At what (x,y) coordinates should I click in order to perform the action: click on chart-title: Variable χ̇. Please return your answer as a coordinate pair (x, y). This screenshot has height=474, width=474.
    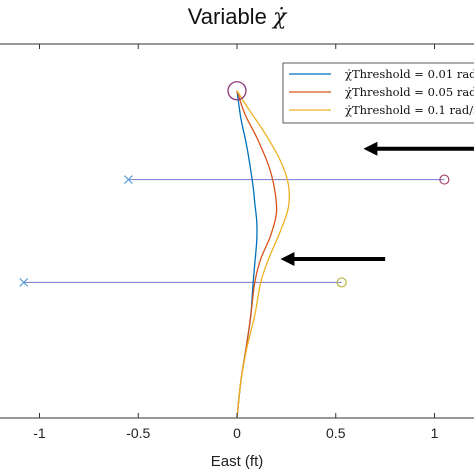
    Looking at the image, I should click on (237, 17).